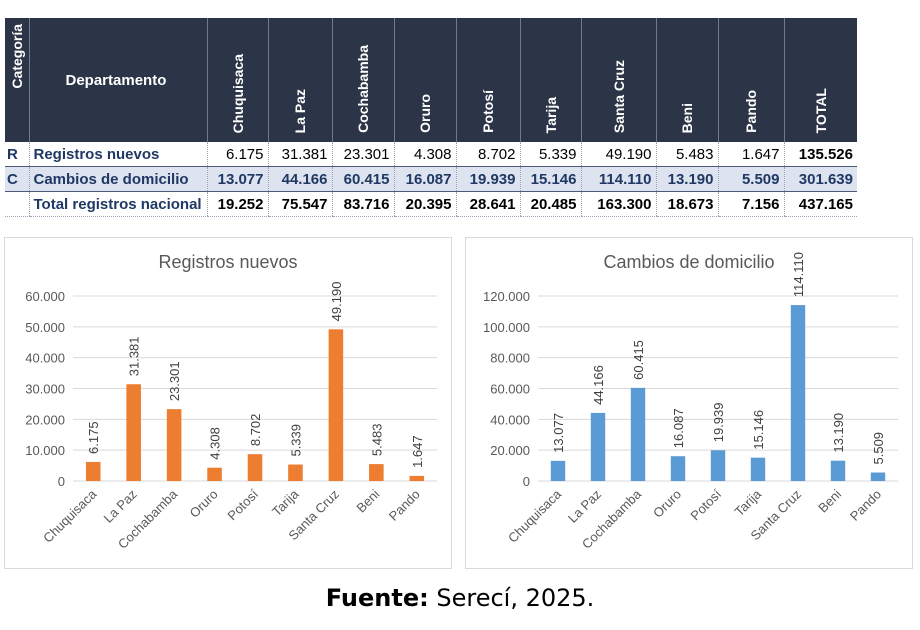 The height and width of the screenshot is (630, 920). What do you see at coordinates (750, 179) in the screenshot?
I see `table-cell: 5.509` at bounding box center [750, 179].